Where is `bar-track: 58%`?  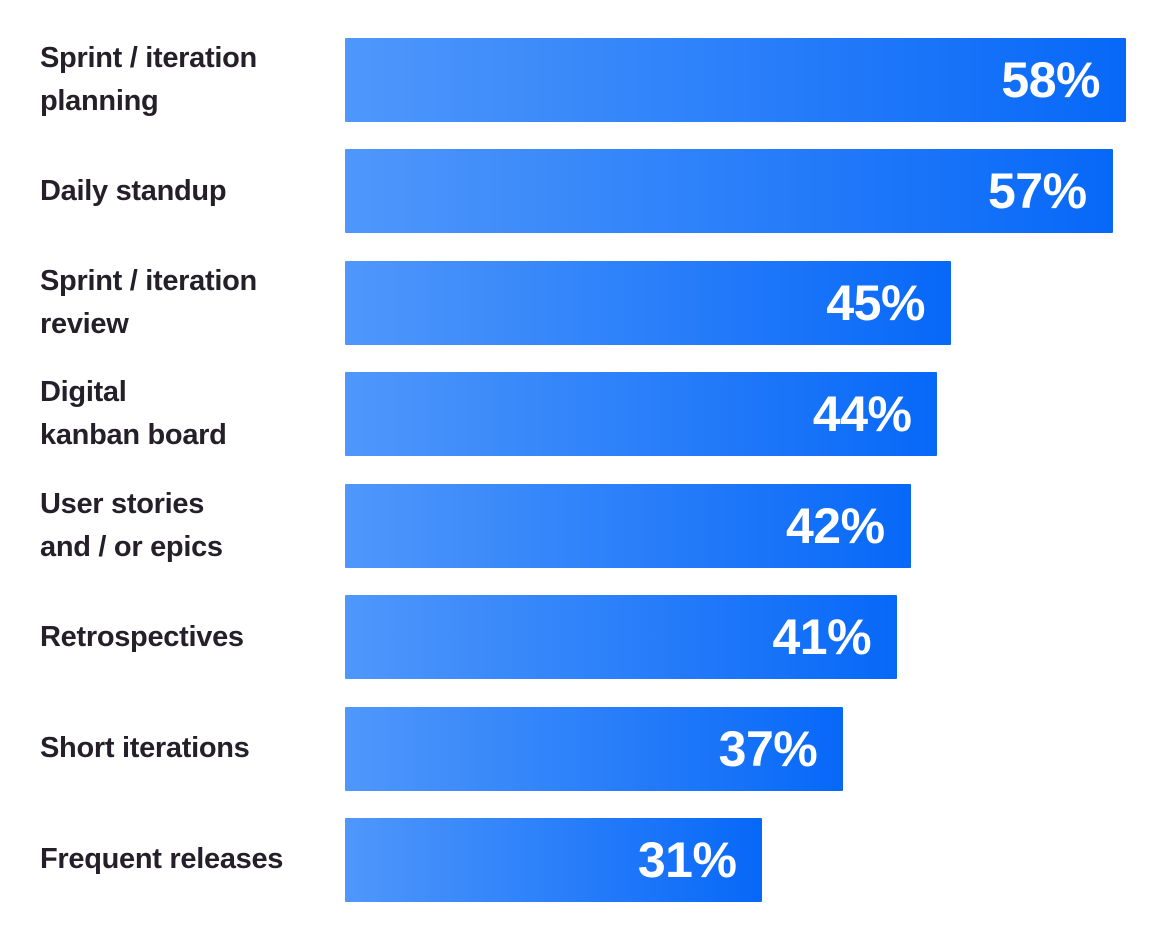
bar-track: 58% is located at coordinates (735, 80).